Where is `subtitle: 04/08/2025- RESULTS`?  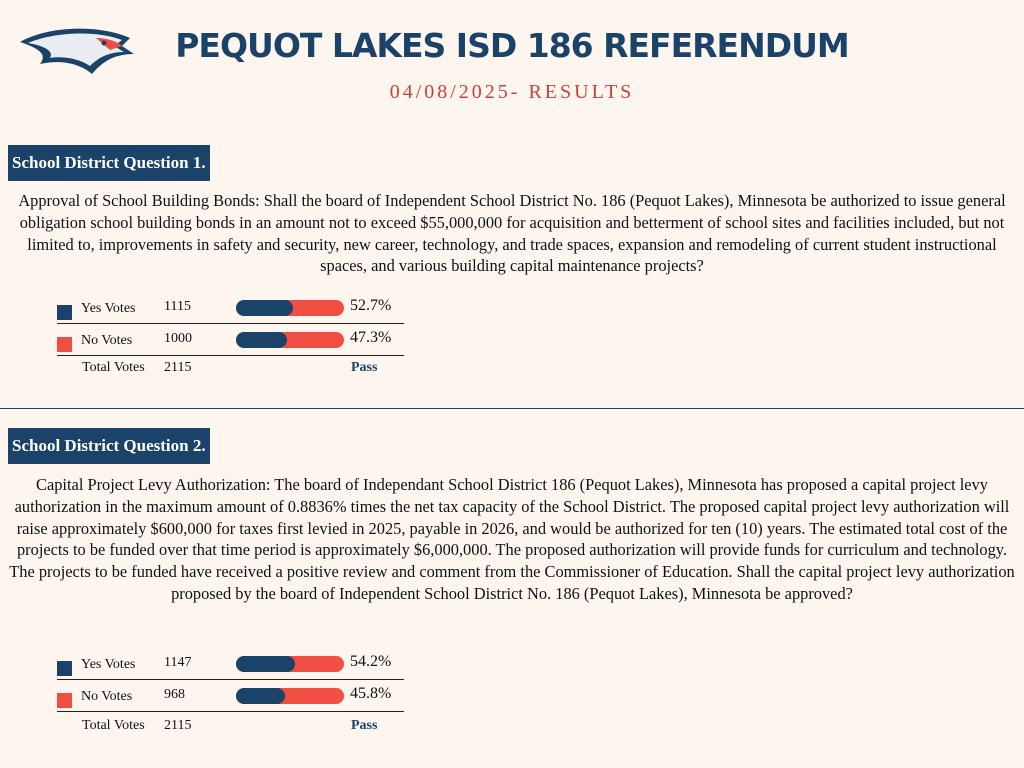 subtitle: 04/08/2025- RESULTS is located at coordinates (512, 92).